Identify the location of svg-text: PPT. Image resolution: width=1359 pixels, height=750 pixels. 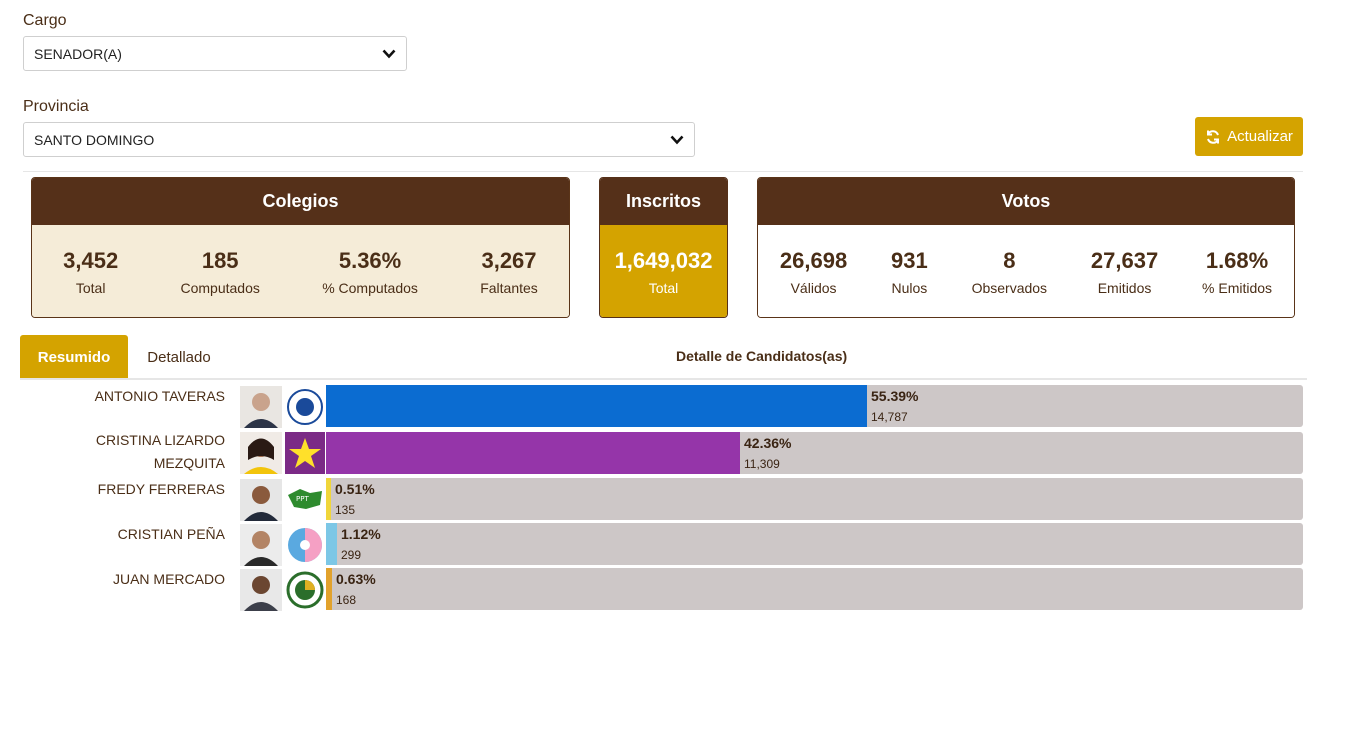
(302, 499).